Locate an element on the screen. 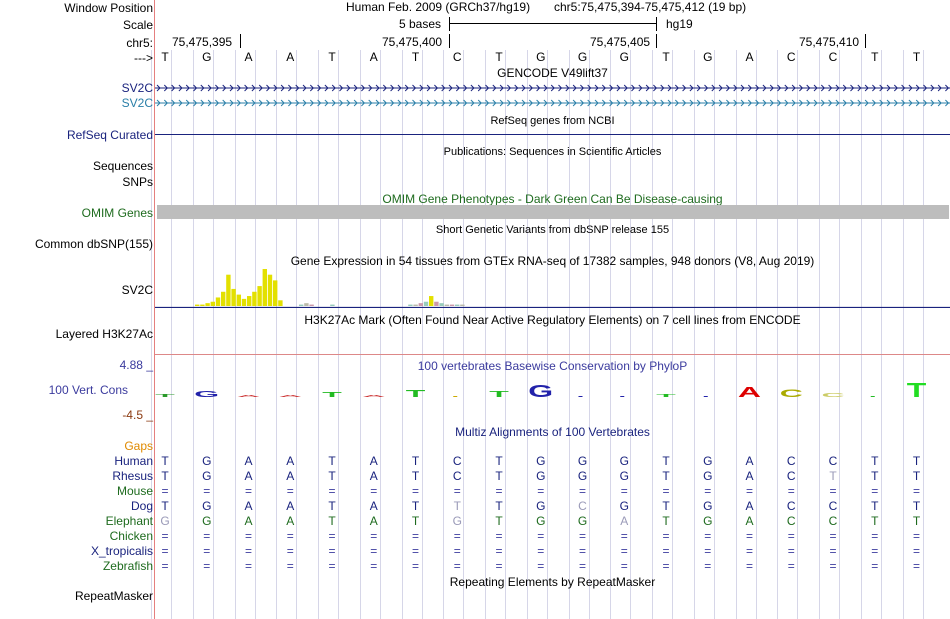  base-letter: A is located at coordinates (248, 57).